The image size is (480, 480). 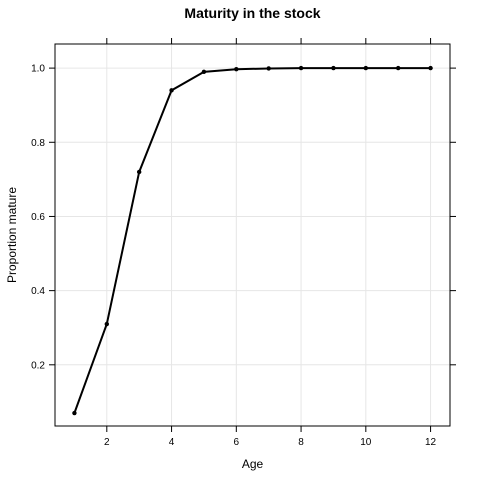 I want to click on x-tick-label: 2, so click(x=107, y=442).